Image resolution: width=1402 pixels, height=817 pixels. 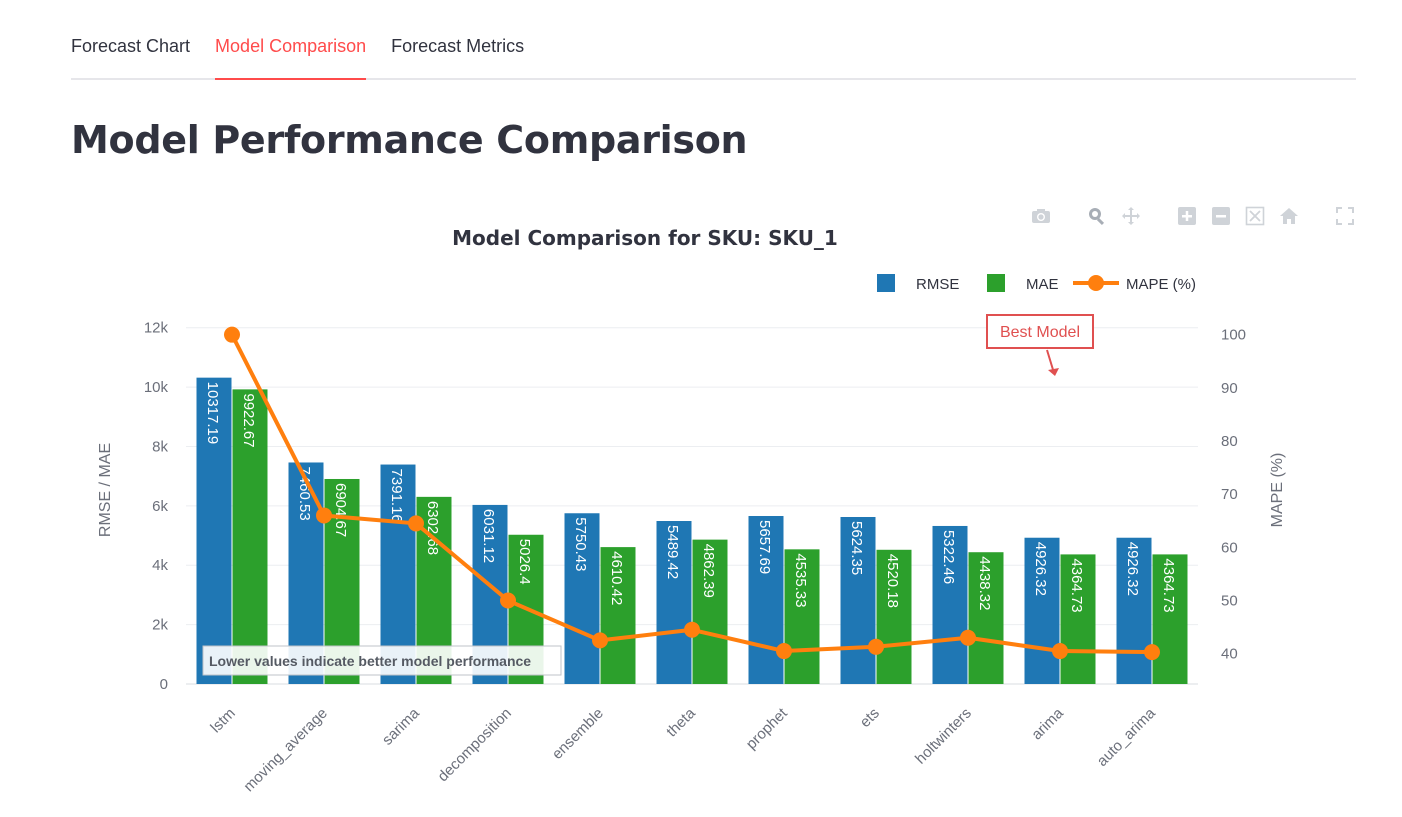 What do you see at coordinates (1097, 216) in the screenshot?
I see `zoom-icon` at bounding box center [1097, 216].